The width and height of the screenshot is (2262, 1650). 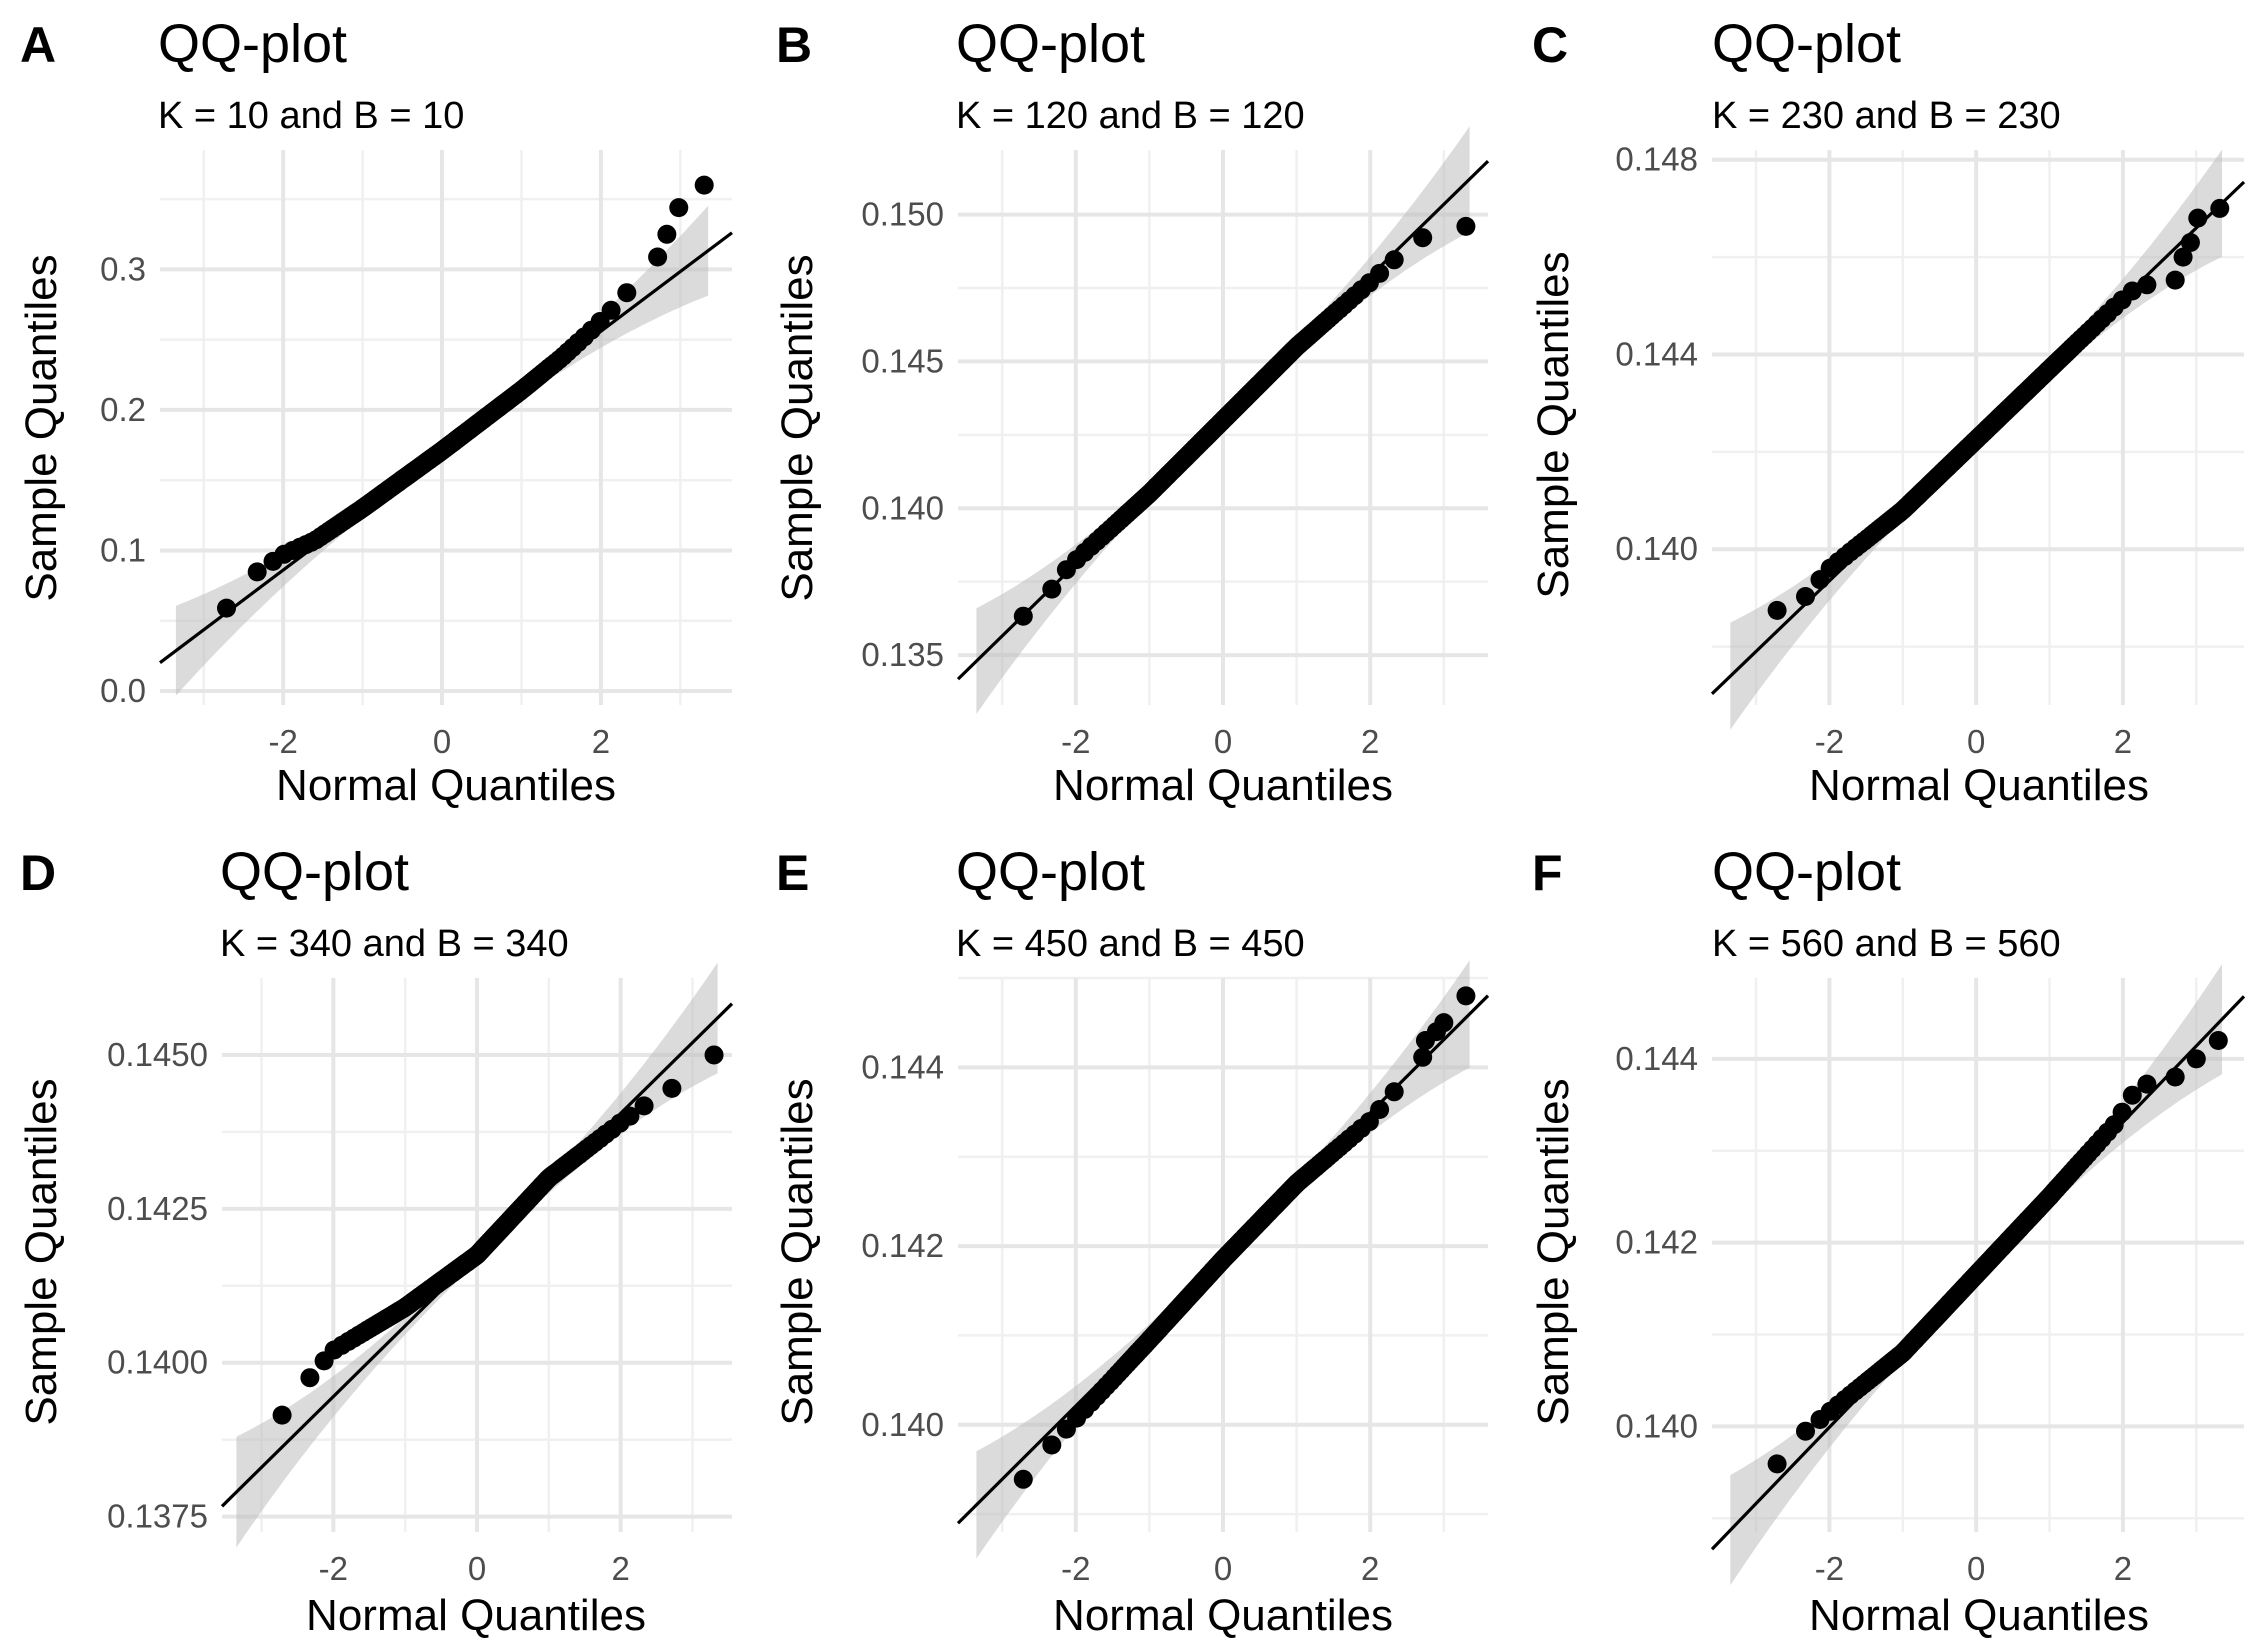 What do you see at coordinates (792, 873) in the screenshot?
I see `panel-letter: E` at bounding box center [792, 873].